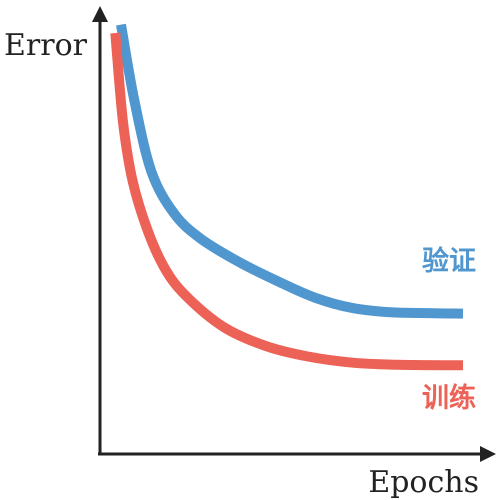  I want to click on x-axis-title: Epochs, so click(423, 482).